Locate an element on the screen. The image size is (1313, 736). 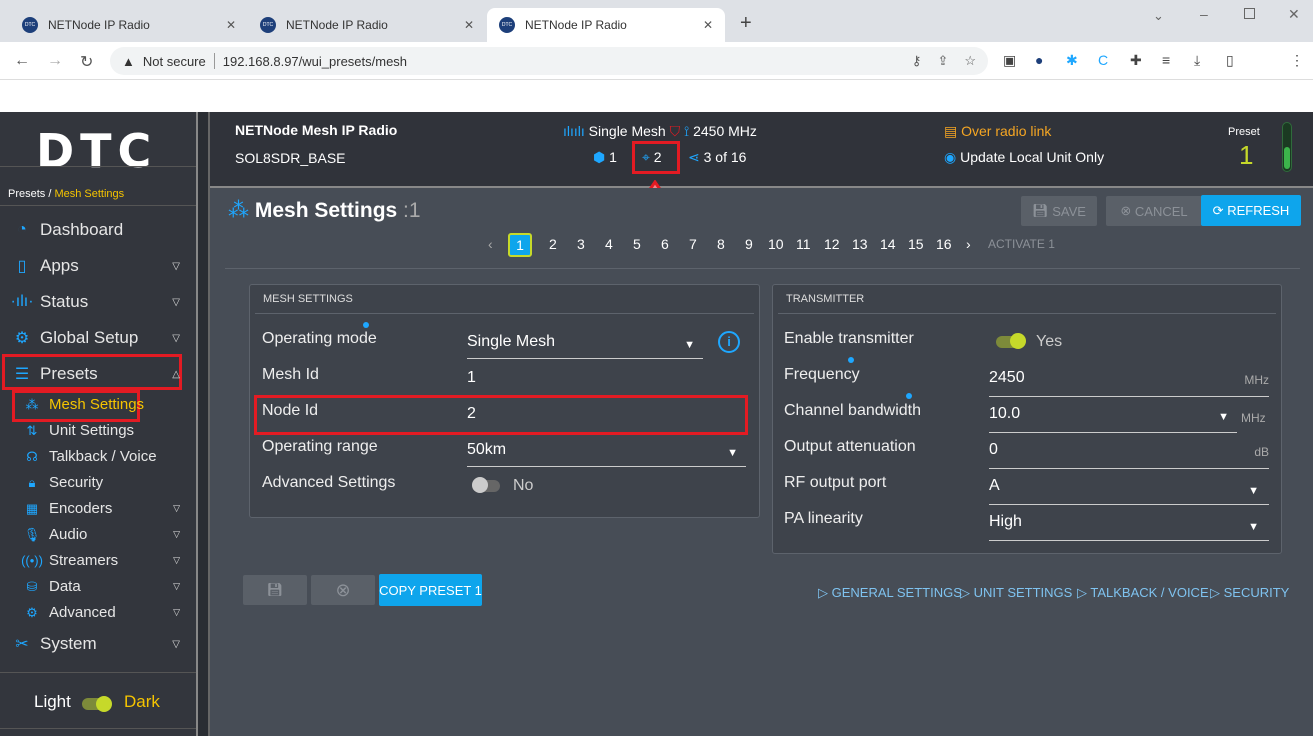
next-page-icon: › is located at coordinates (968, 244).